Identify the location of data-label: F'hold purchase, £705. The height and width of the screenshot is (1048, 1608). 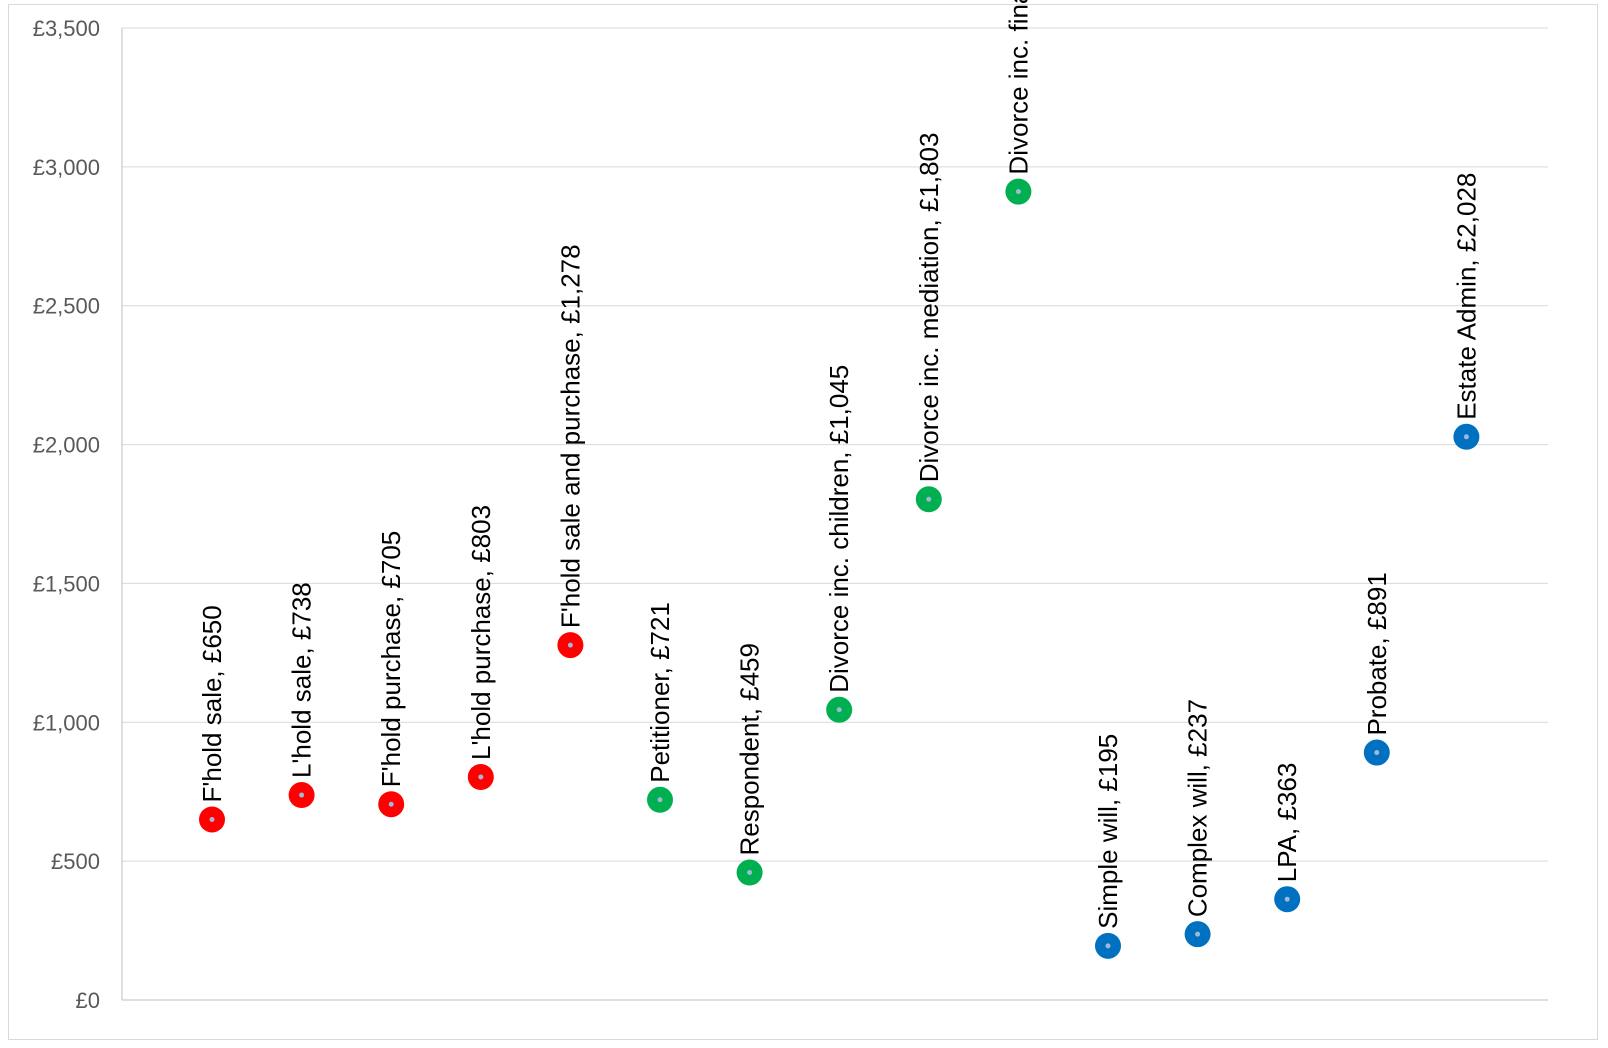
(391, 659).